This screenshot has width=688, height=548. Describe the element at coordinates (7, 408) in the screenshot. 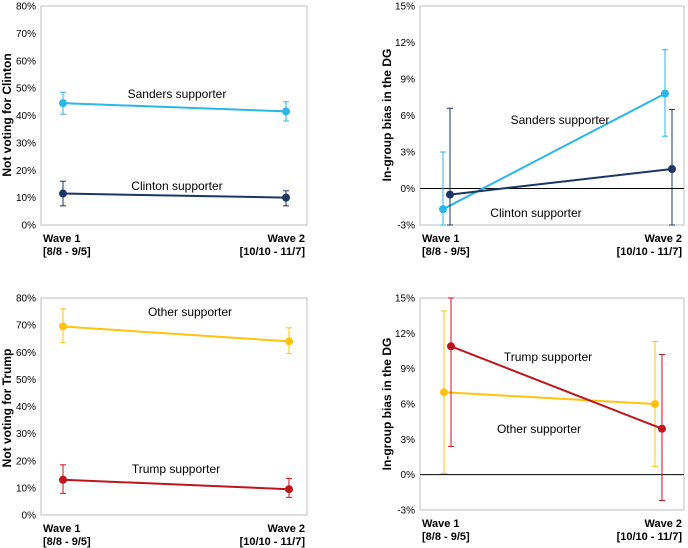

I see `y-axis-label: Not voting for Trump` at that location.